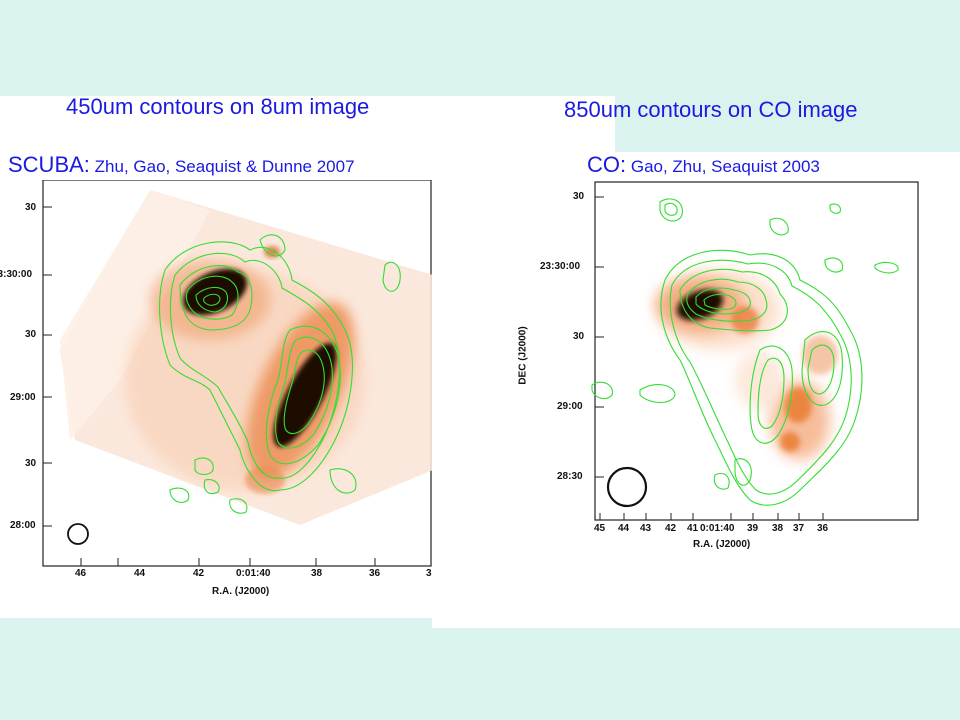  I want to click on right-xtick-2: 43, so click(646, 528).